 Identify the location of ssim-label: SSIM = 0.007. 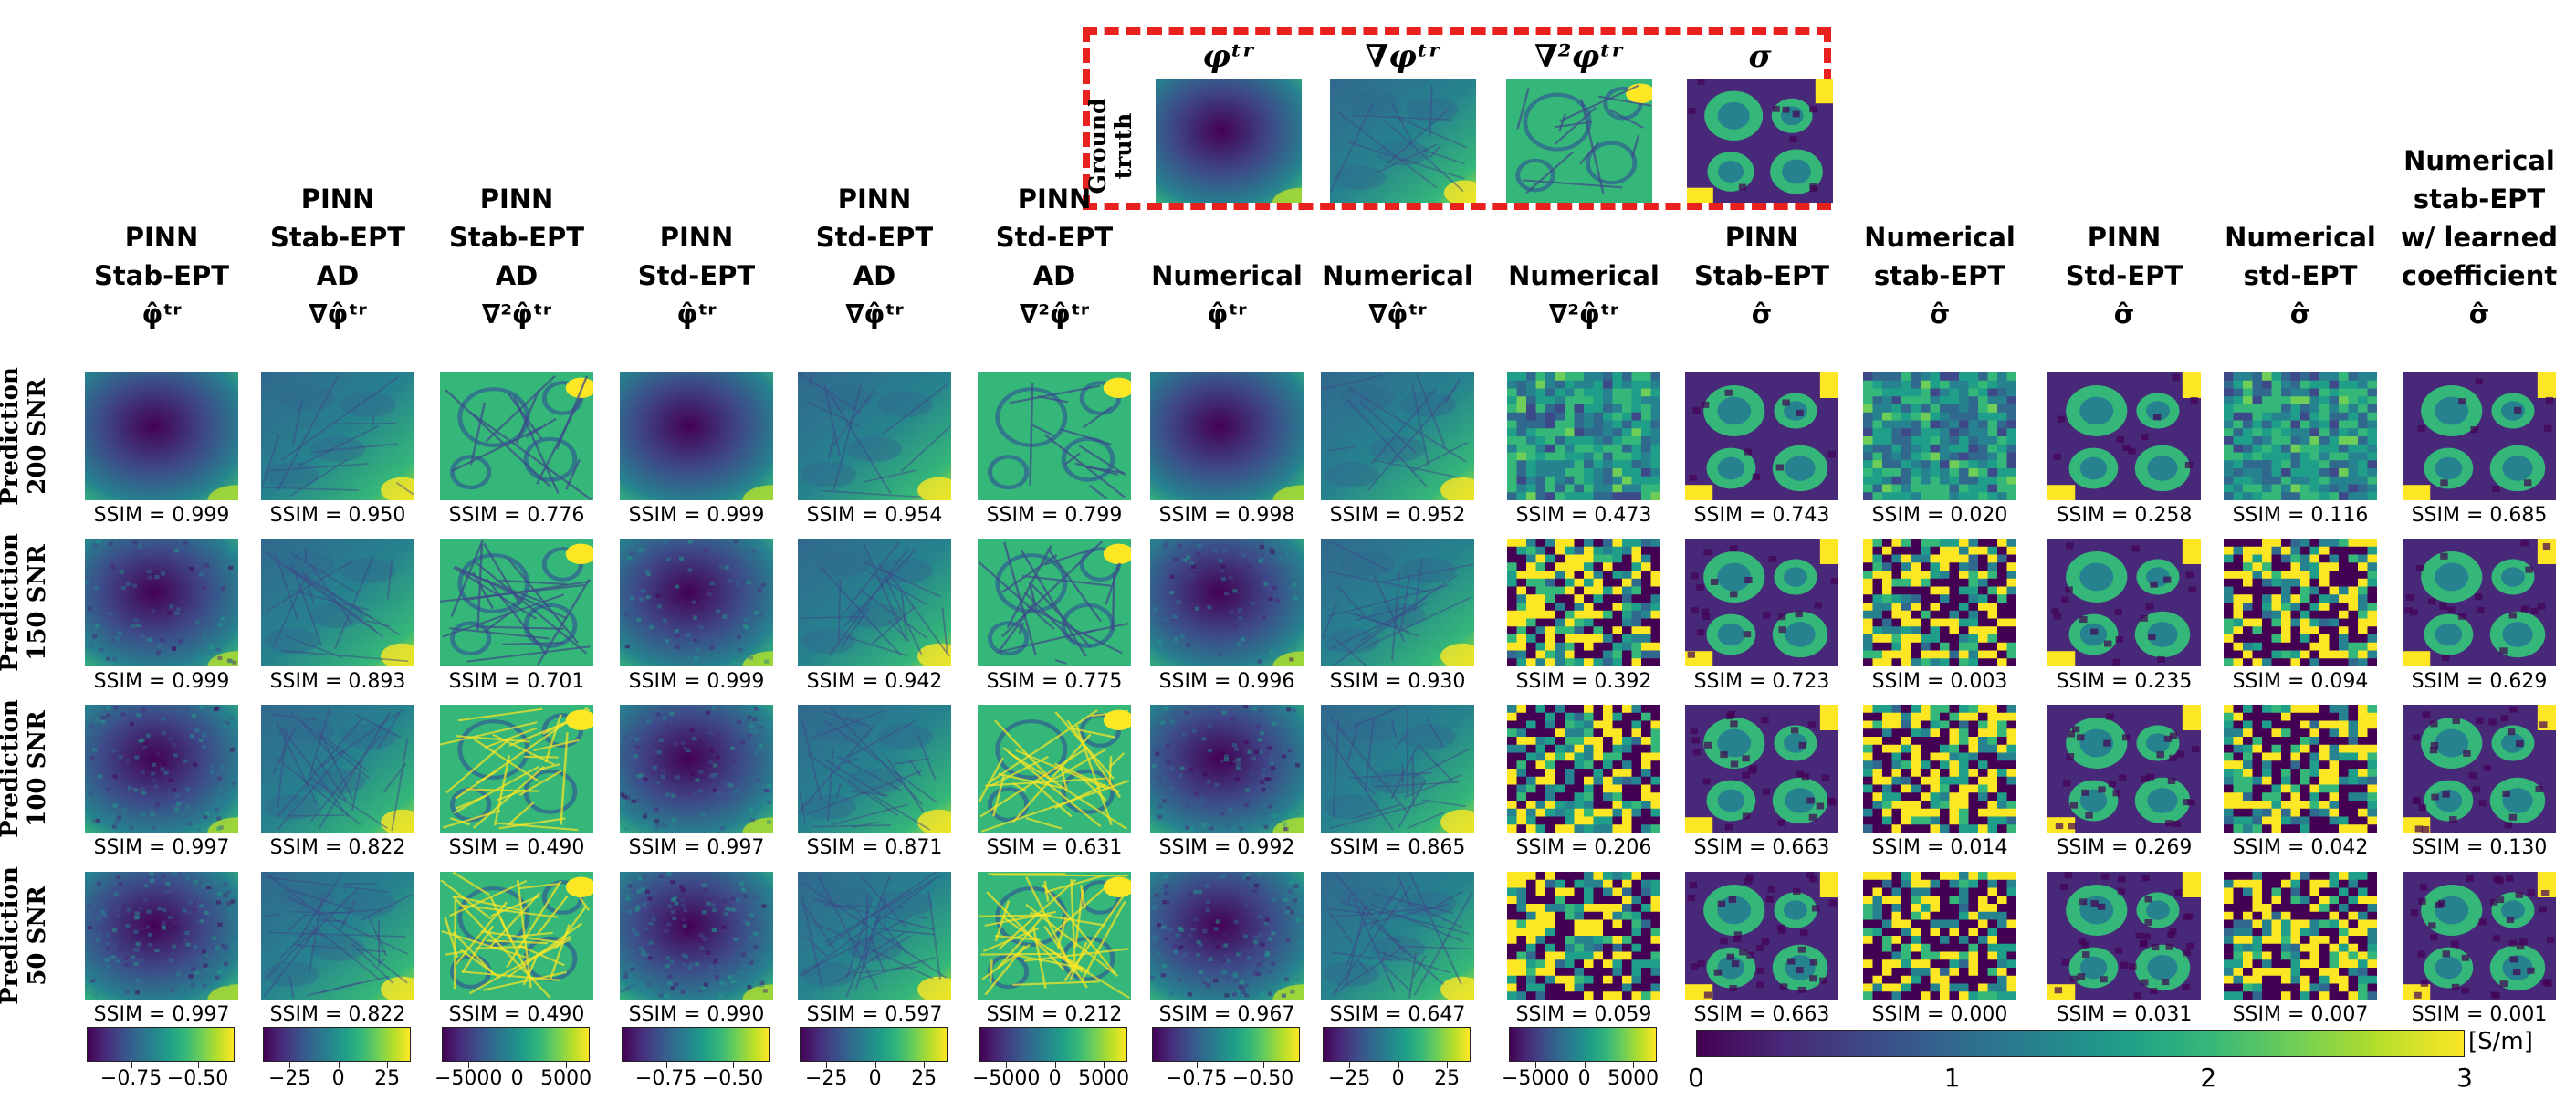
(2300, 1015).